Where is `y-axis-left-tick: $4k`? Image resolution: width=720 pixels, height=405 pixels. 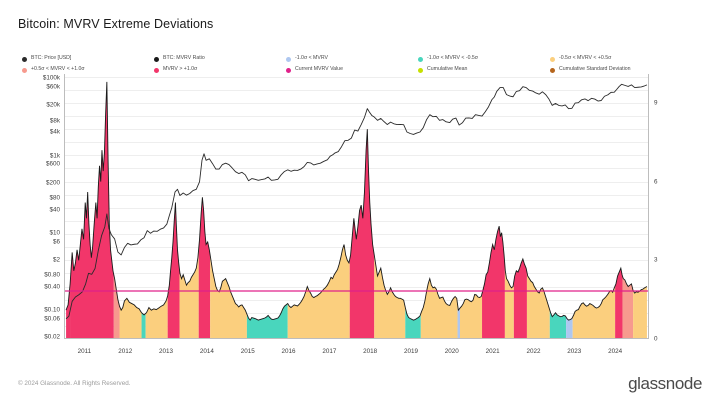
y-axis-left-tick: $4k is located at coordinates (54, 132).